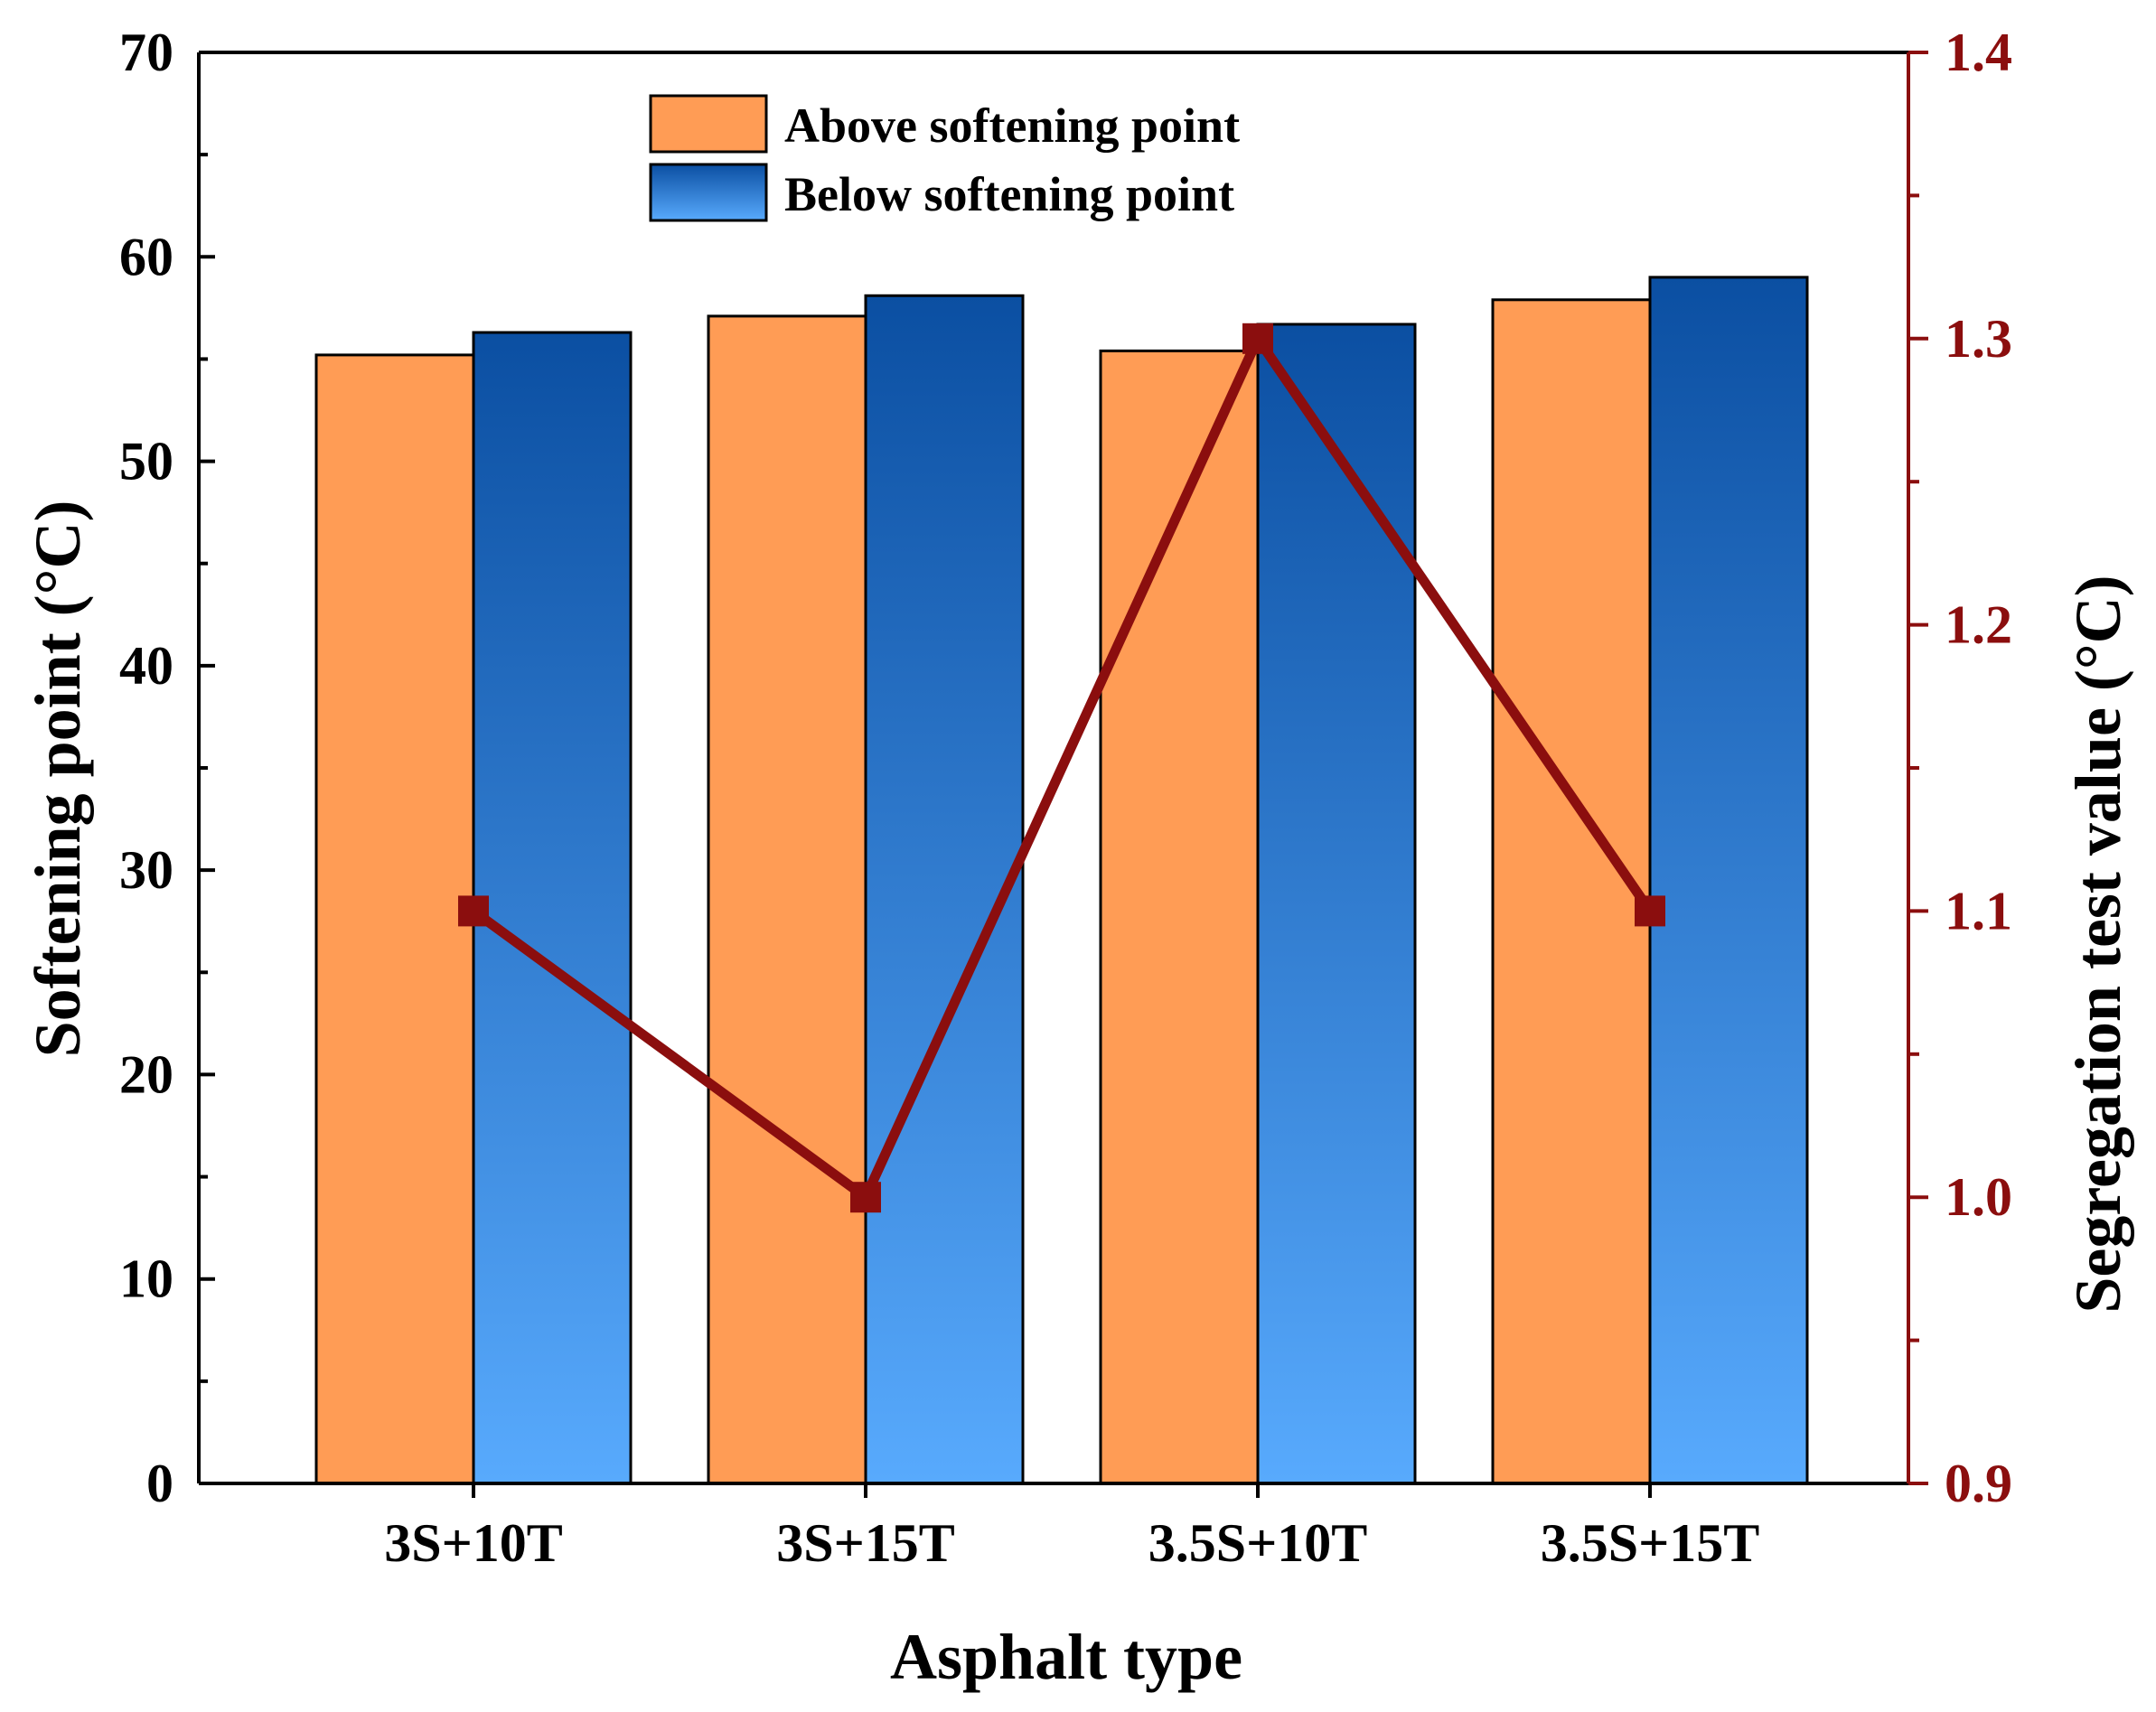  Describe the element at coordinates (146, 461) in the screenshot. I see `y-tick-label: 50` at that location.